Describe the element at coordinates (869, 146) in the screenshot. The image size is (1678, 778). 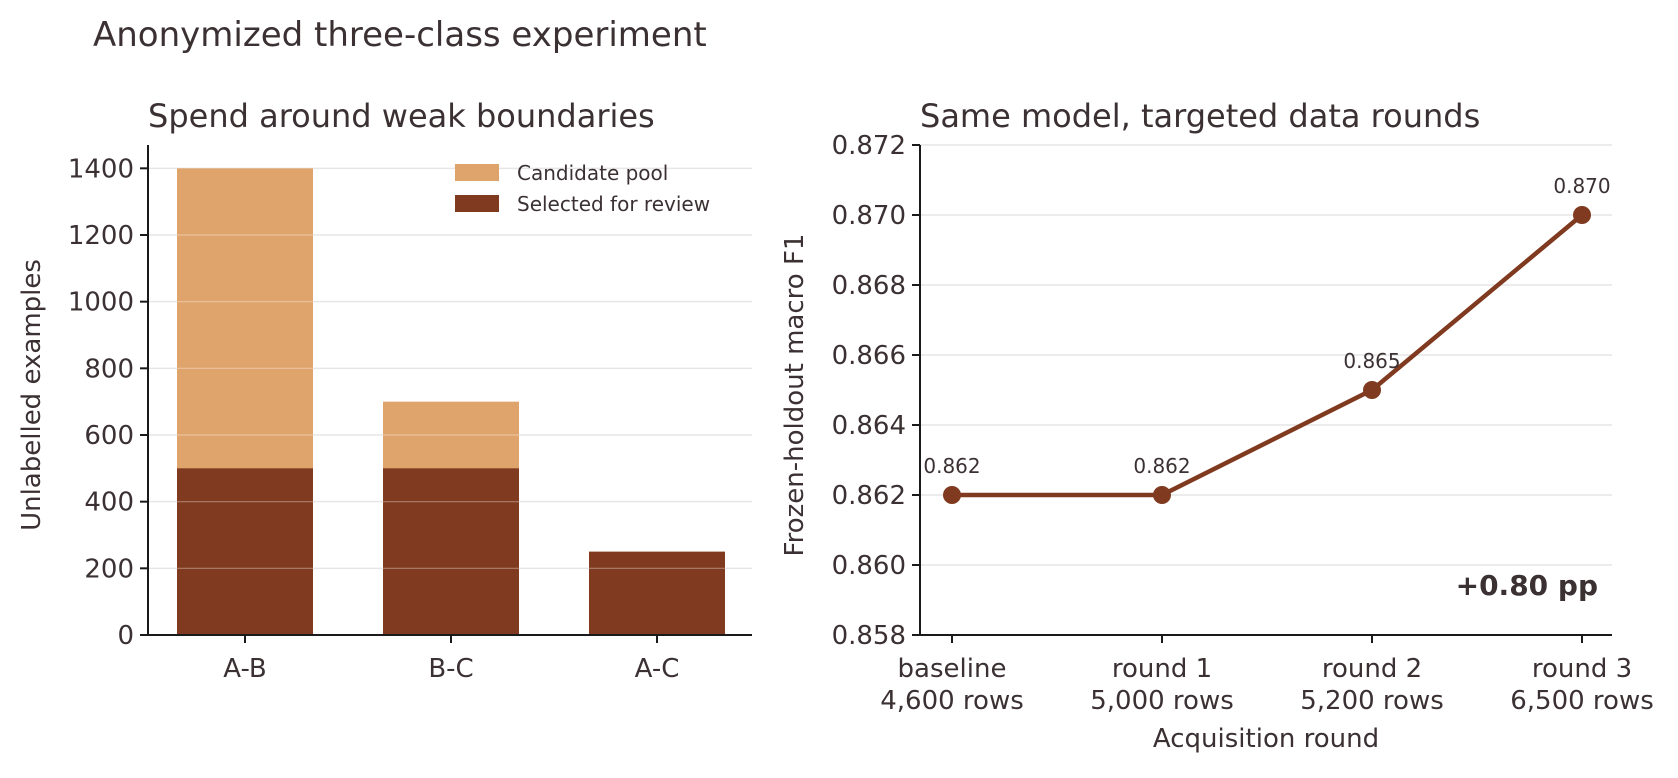
I see `line-chart-y-tick-label: 0.872` at that location.